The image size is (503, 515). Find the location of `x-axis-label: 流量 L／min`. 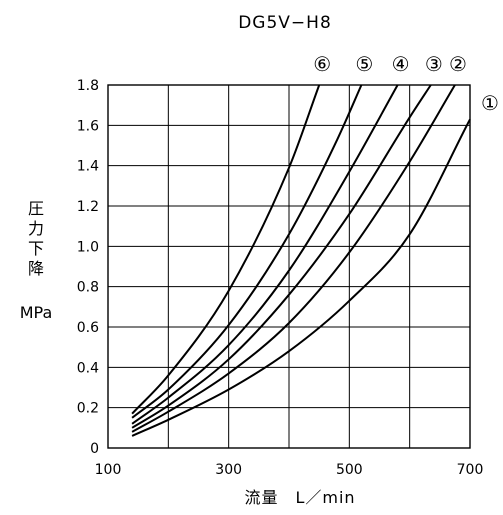

x-axis-label: 流量 L／min is located at coordinates (299, 497).